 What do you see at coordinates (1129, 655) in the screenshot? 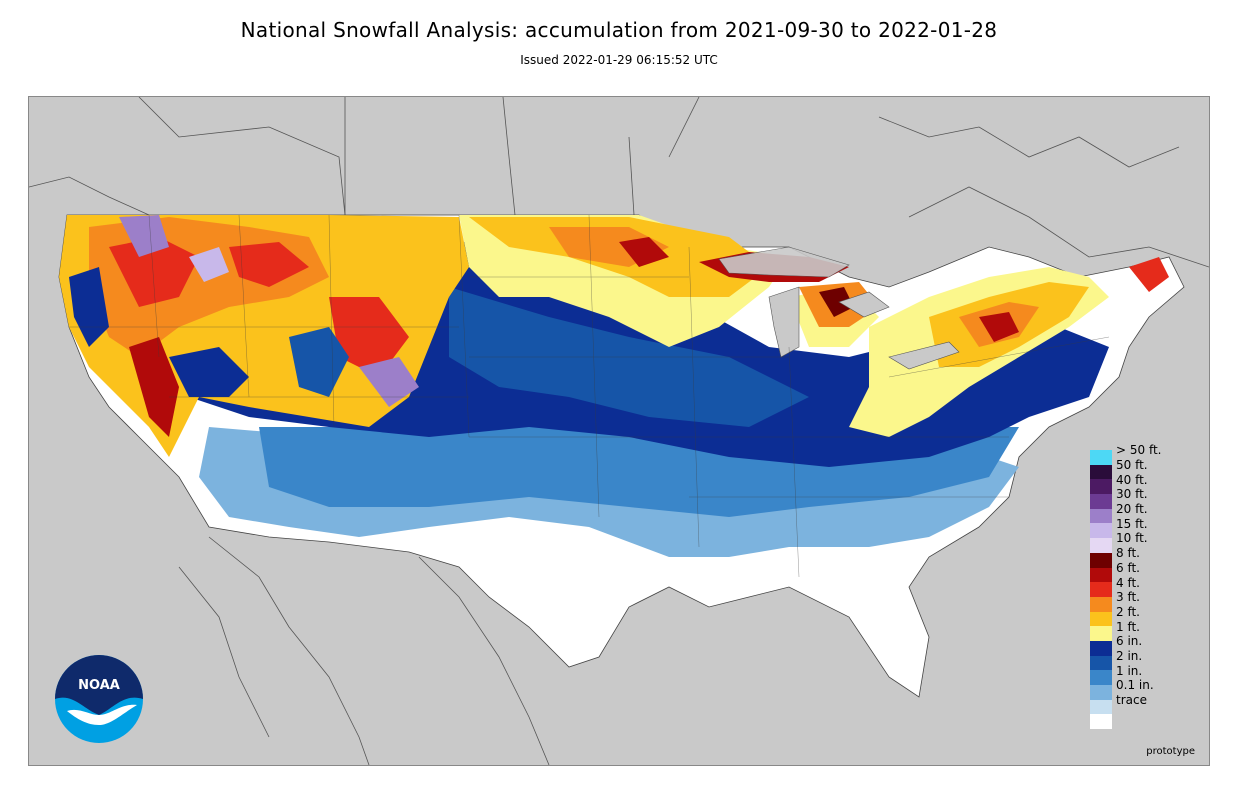
I see `legend-label: 2 in.` at bounding box center [1129, 655].